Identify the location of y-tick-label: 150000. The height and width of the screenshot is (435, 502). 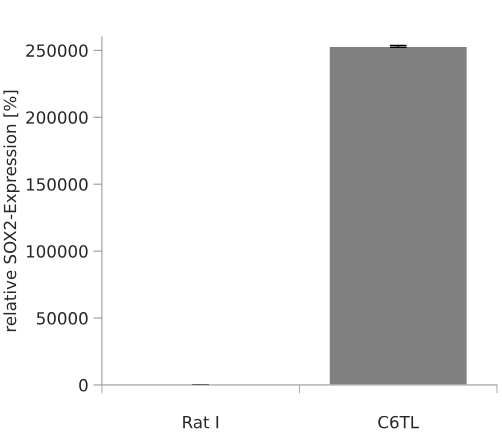
(57, 184).